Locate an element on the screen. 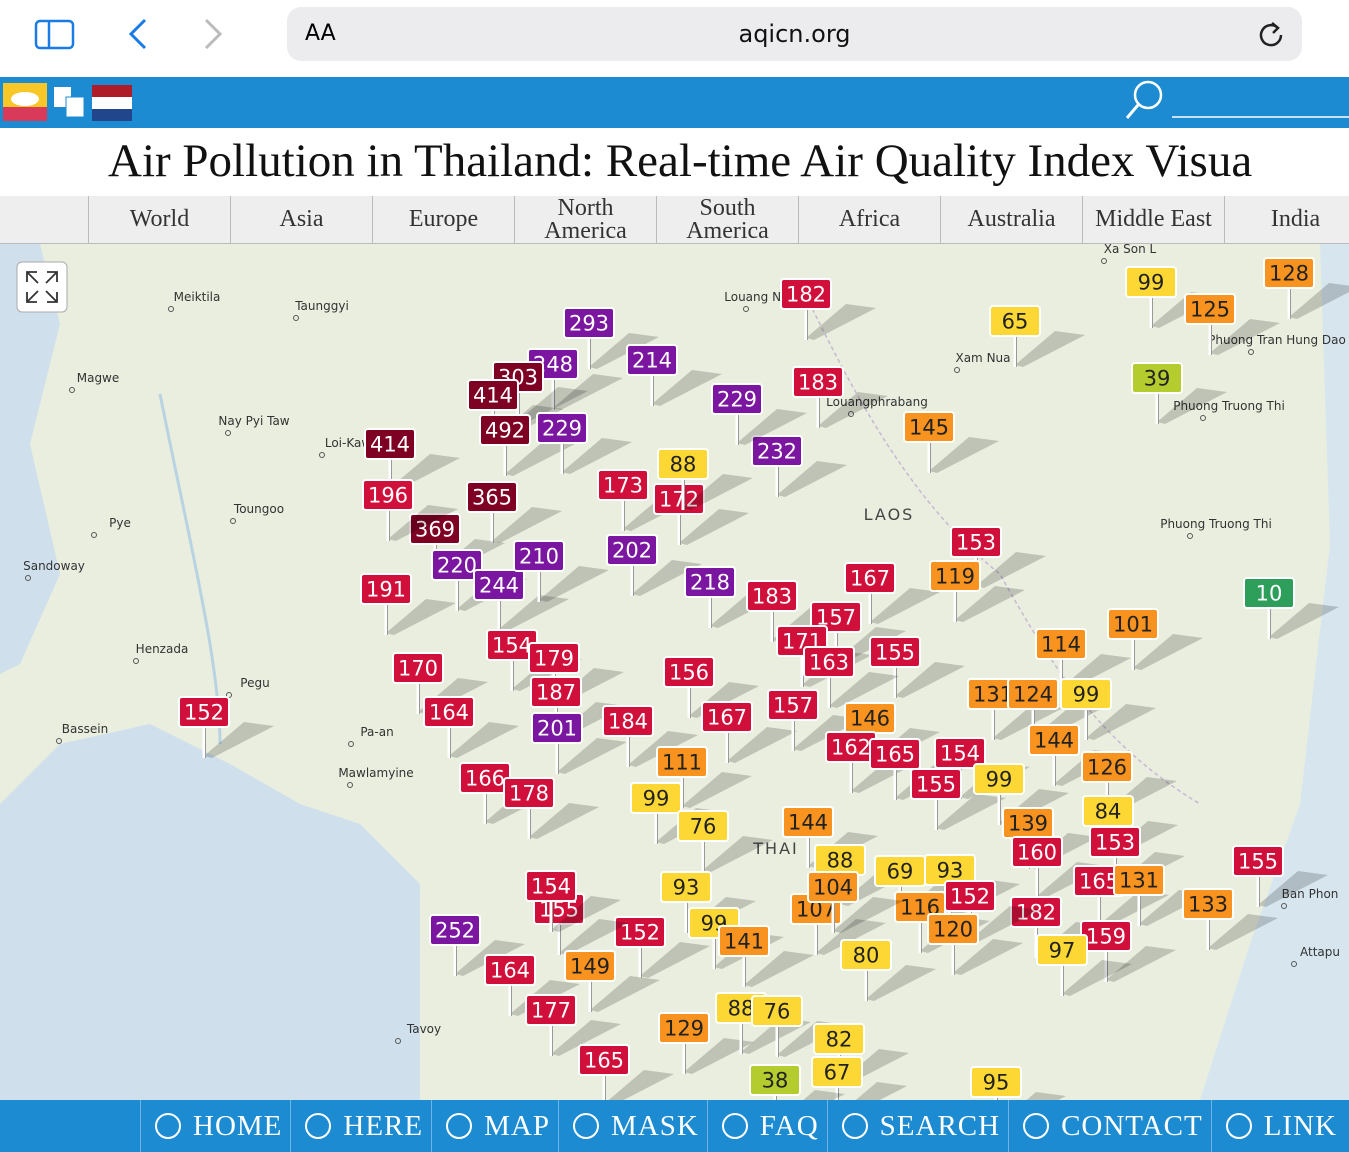  region-tab: Asia is located at coordinates (301, 219).